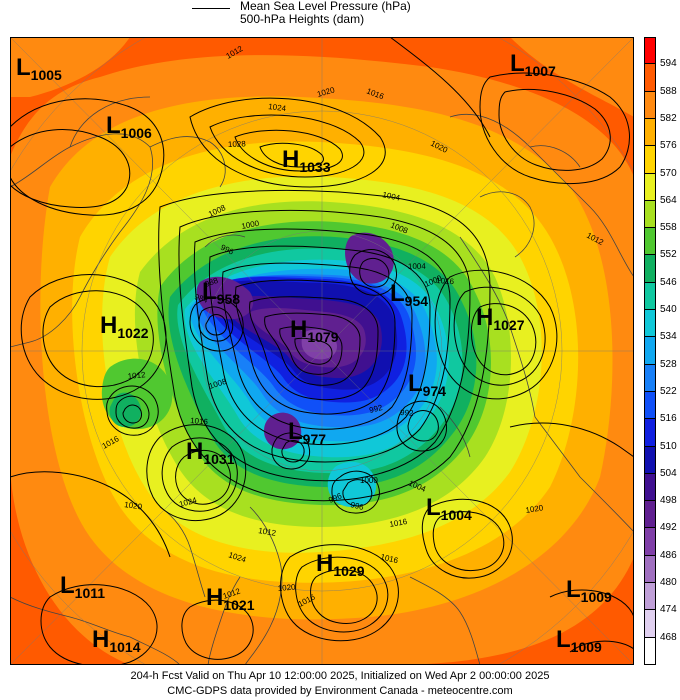  What do you see at coordinates (660, 353) in the screenshot?
I see `color-scale-step: 528` at bounding box center [660, 353].